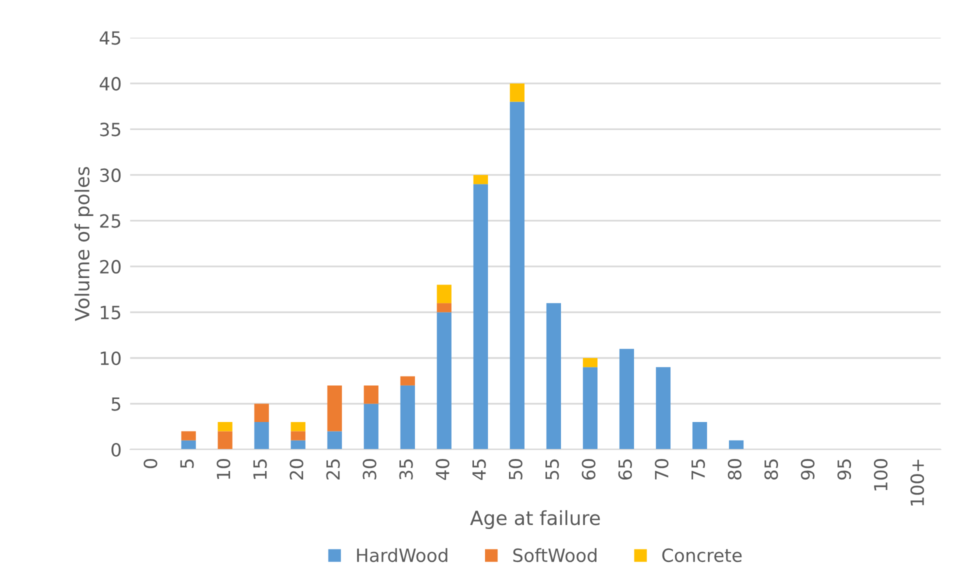 This screenshot has width=957, height=580. I want to click on x-tick-label: 40, so click(443, 469).